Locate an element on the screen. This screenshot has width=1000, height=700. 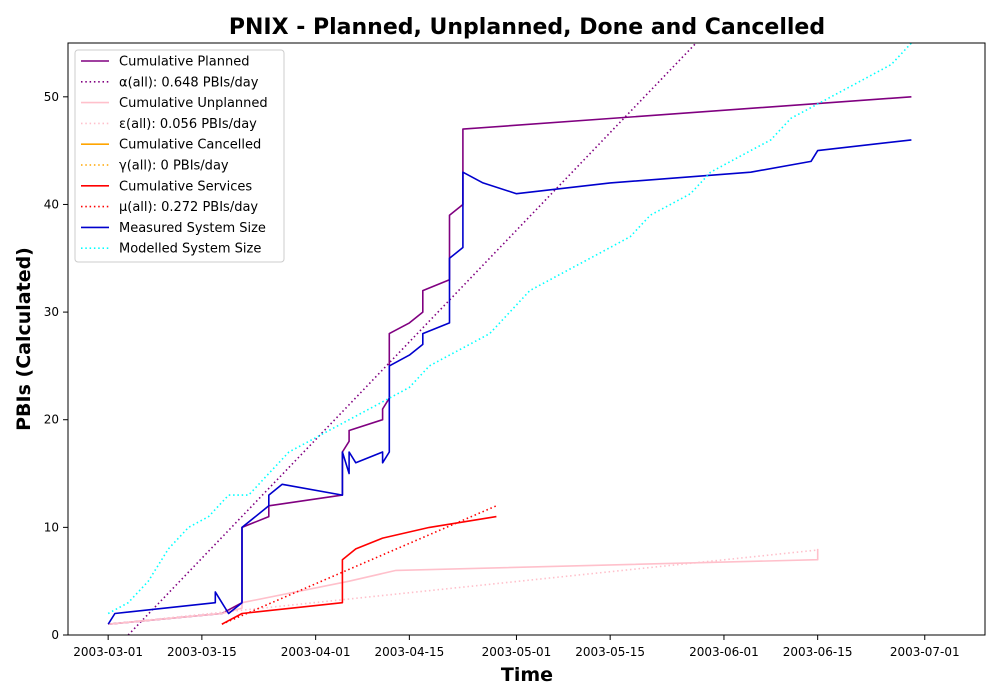
legend-box is located at coordinates (179, 156).